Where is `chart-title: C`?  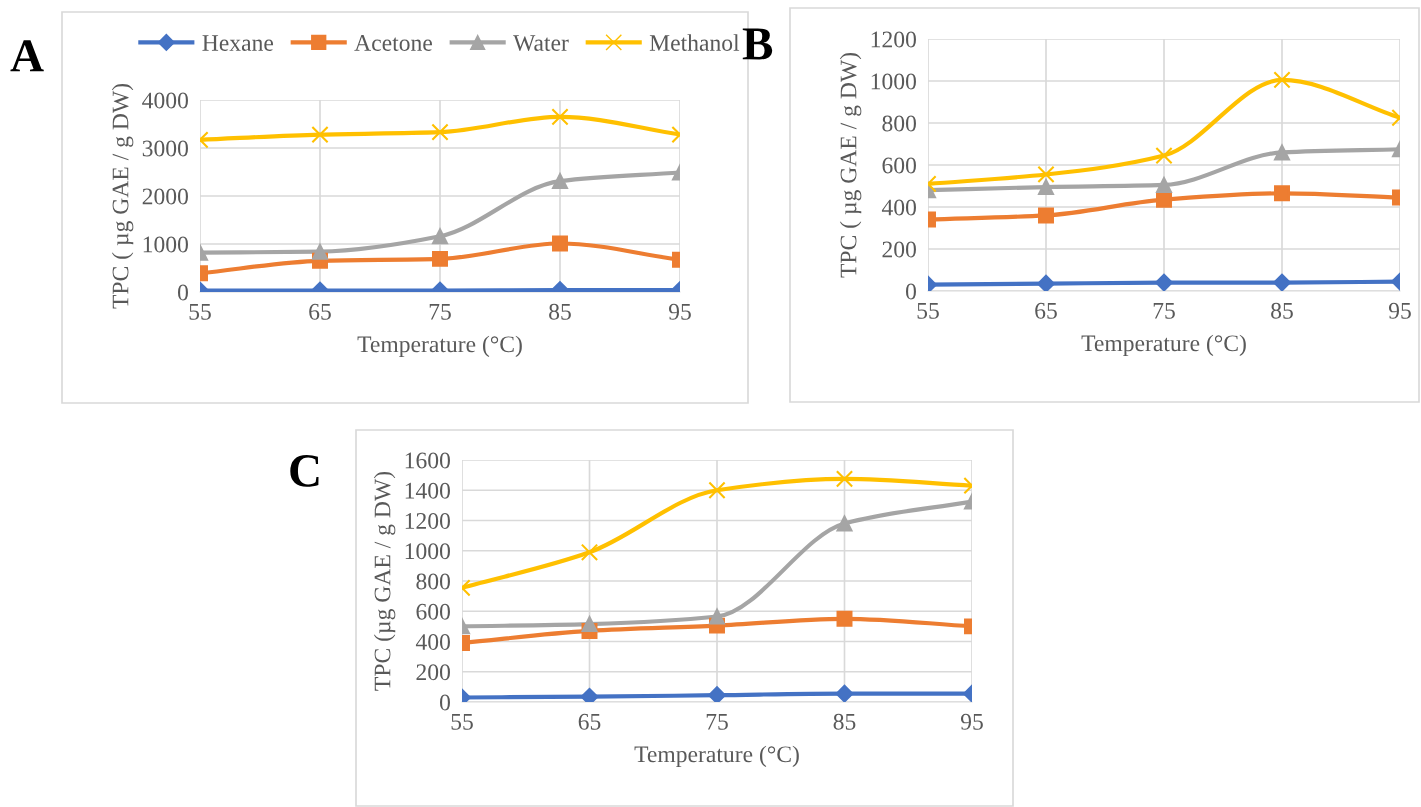 chart-title: C is located at coordinates (304, 471).